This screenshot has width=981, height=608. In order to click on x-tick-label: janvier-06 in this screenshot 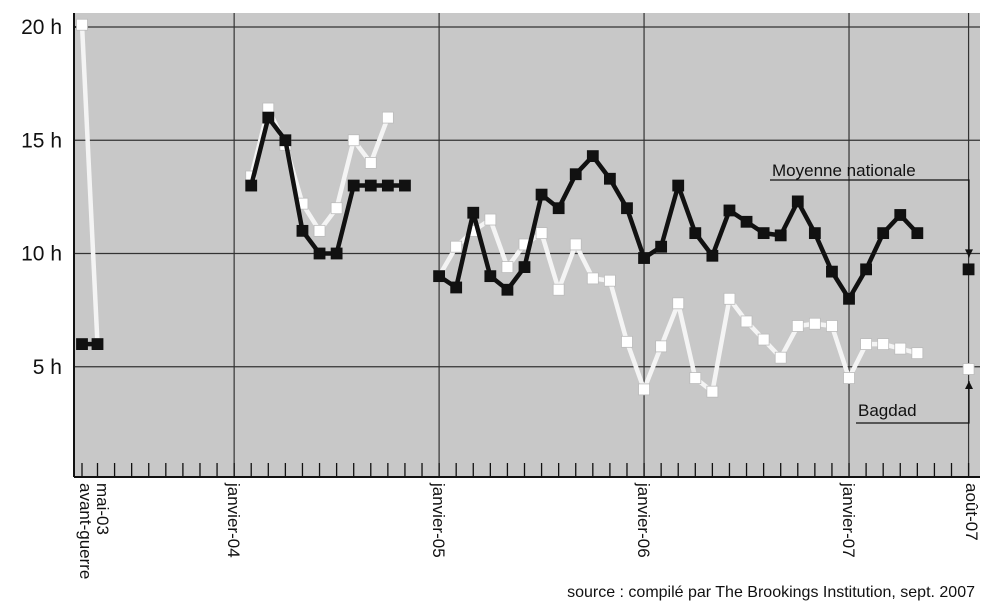, I will do `click(643, 520)`.